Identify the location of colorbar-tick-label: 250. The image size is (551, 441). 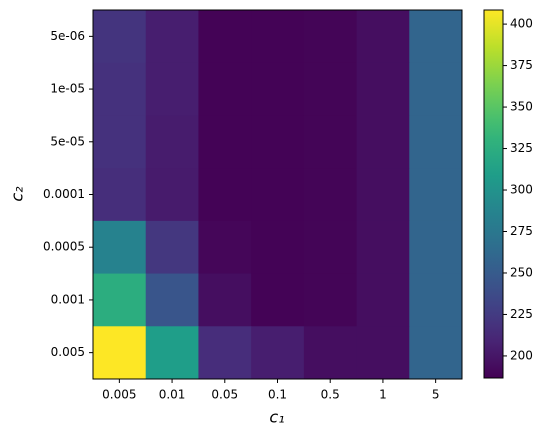
(521, 272).